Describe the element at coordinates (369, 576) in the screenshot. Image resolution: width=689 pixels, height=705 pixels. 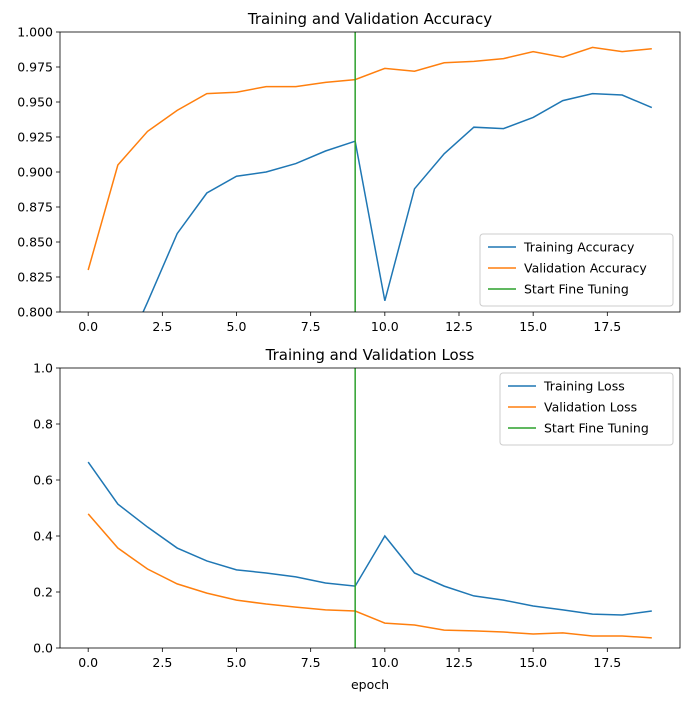
I see `series-line-validation-loss` at that location.